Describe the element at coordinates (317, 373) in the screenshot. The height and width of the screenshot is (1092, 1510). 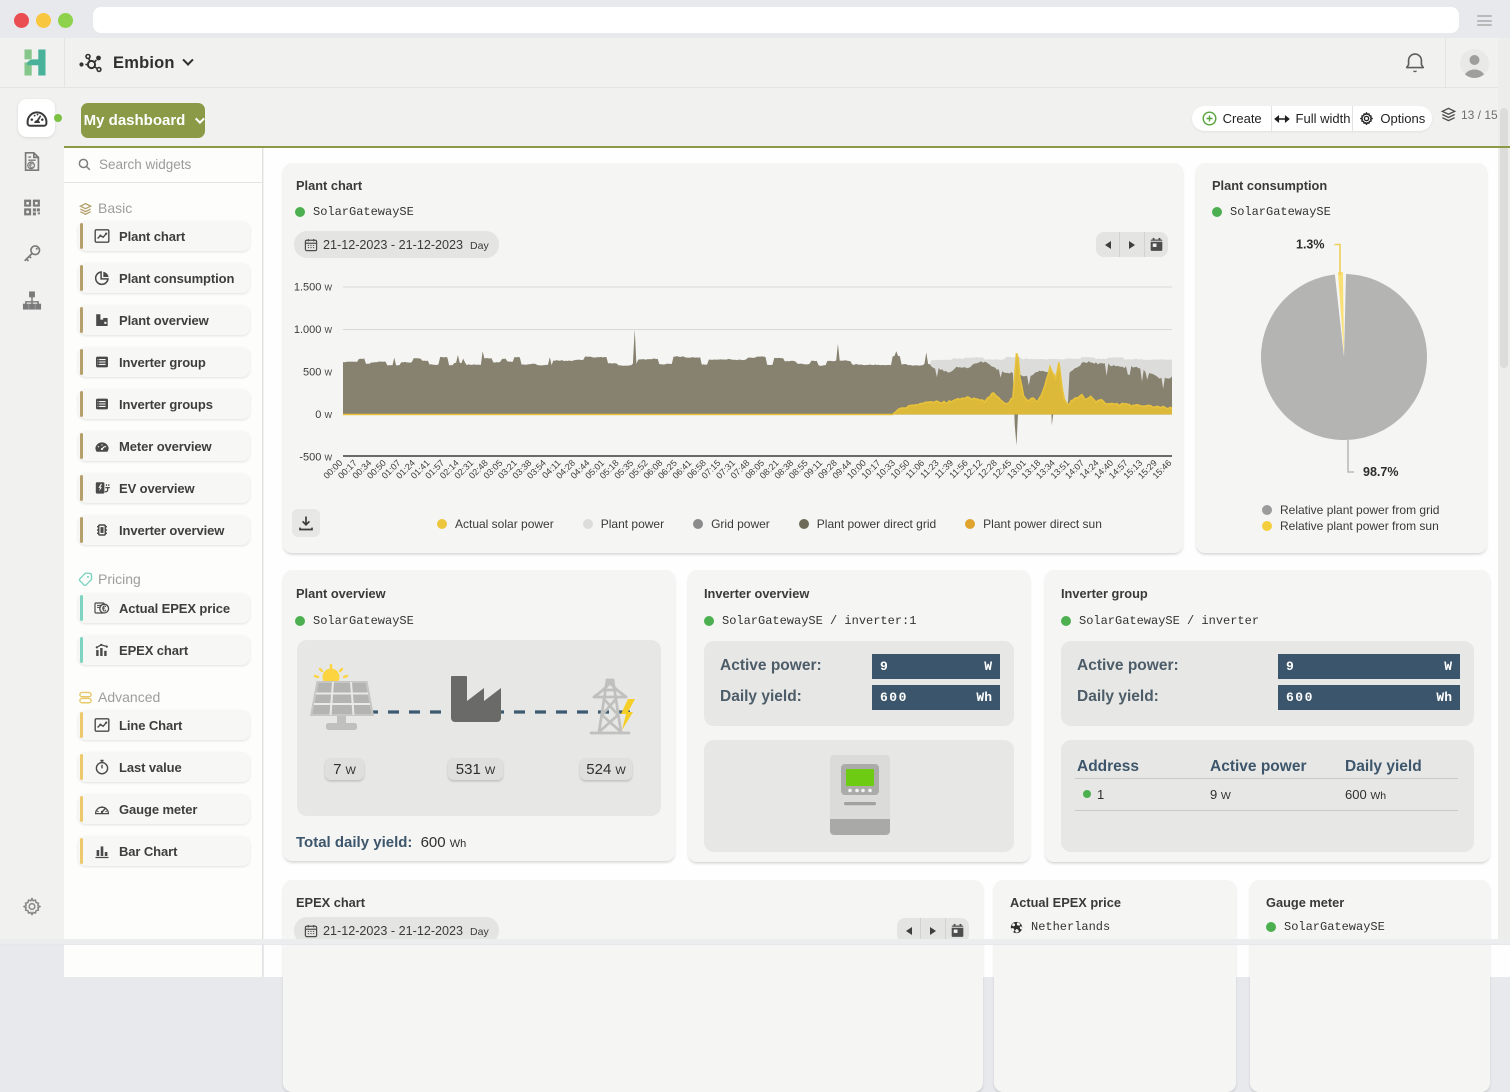
I see `svg-text: 500 W` at that location.